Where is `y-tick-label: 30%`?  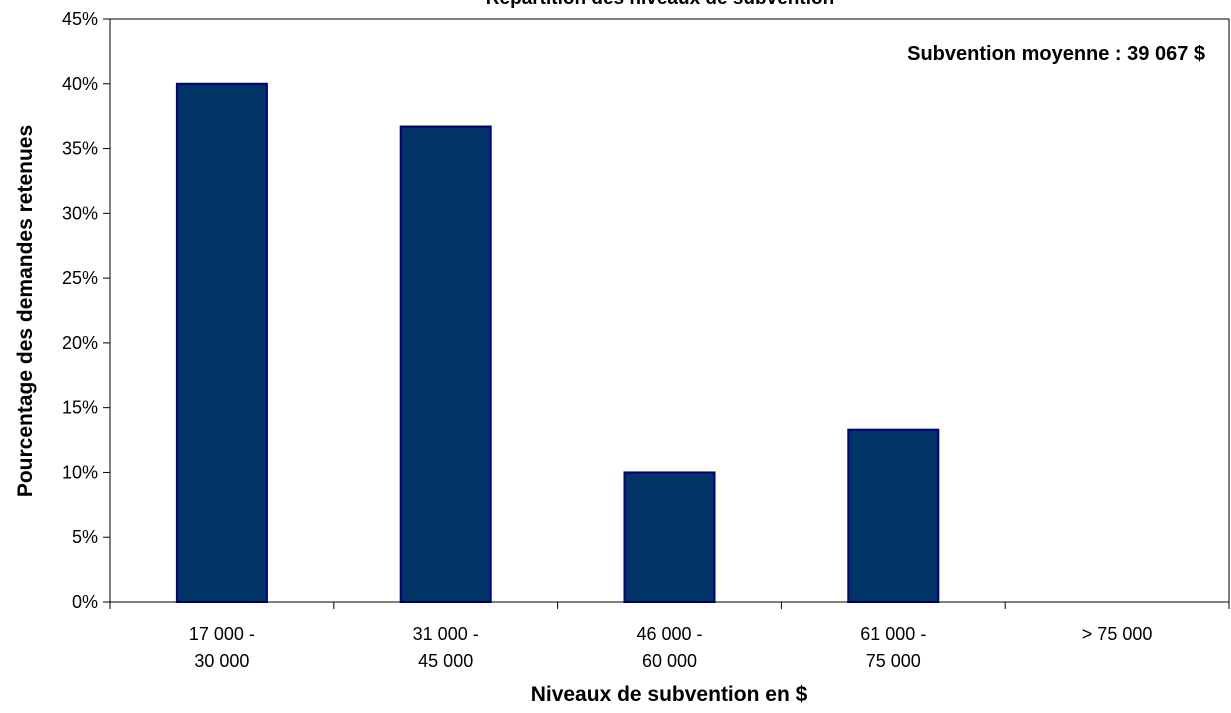
y-tick-label: 30% is located at coordinates (80, 213).